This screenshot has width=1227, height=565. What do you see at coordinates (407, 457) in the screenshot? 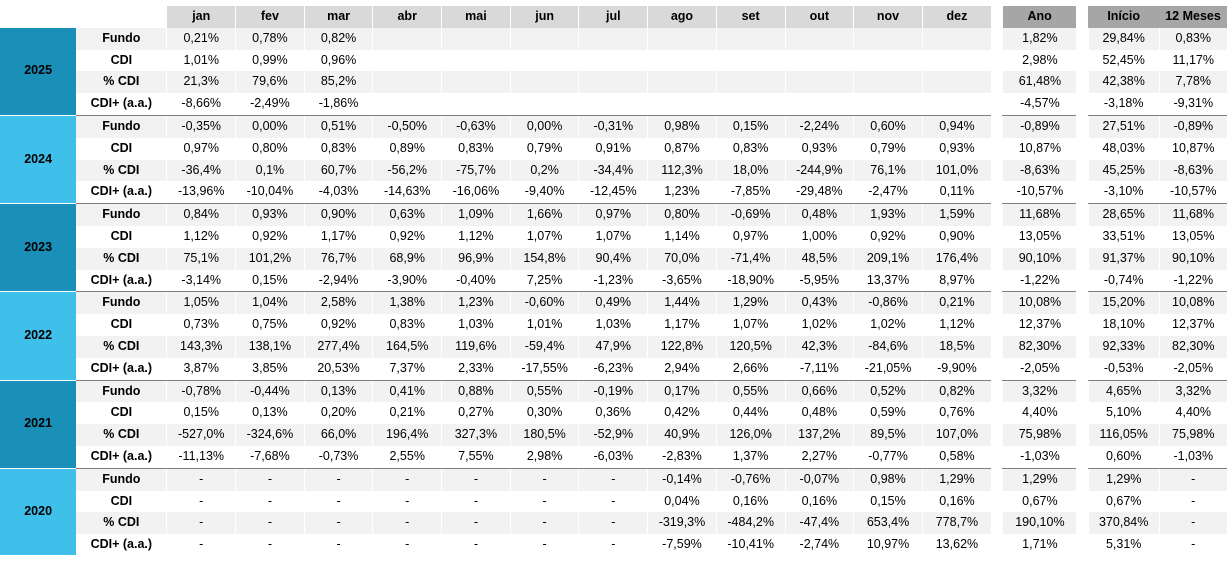
I see `month-value-cell: 2,55%` at bounding box center [407, 457].